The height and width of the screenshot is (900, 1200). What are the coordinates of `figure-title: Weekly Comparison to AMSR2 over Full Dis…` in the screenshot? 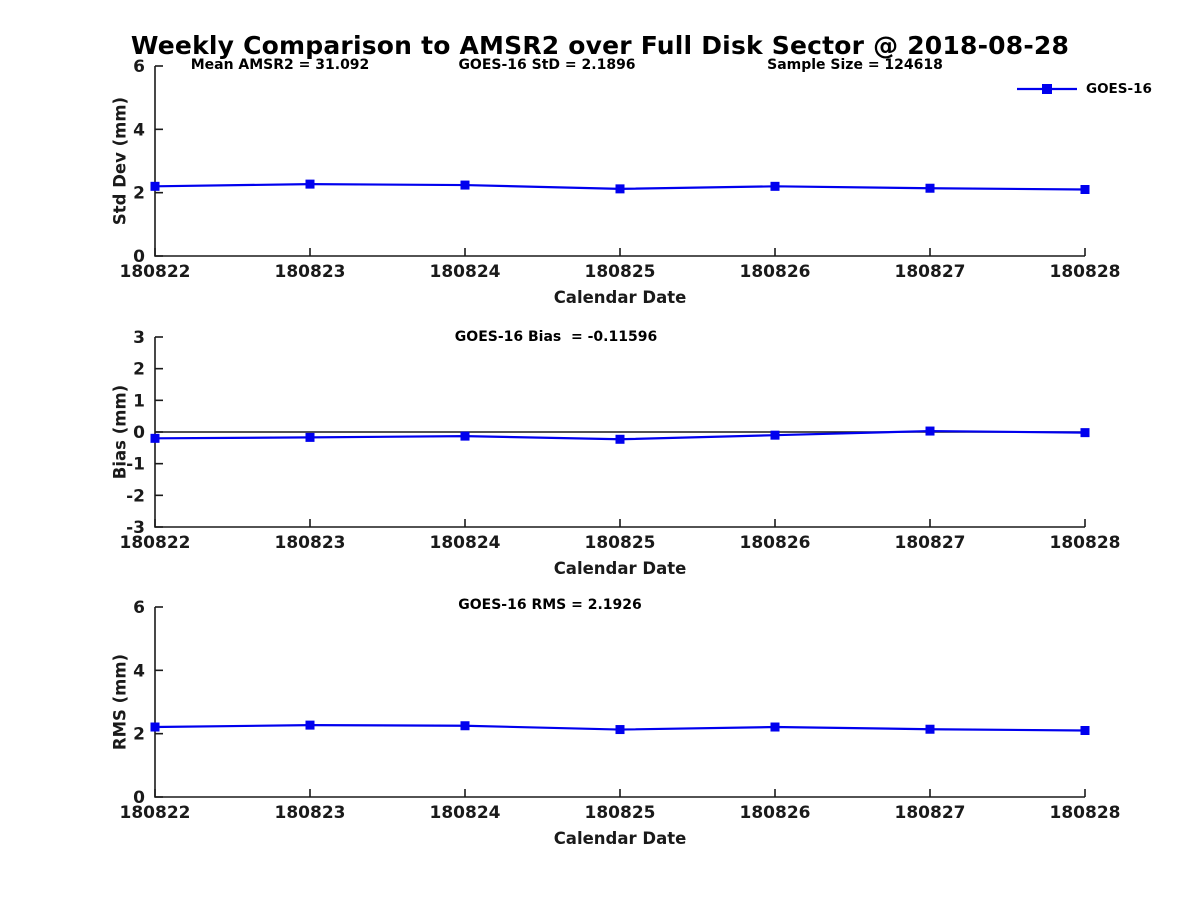 It's located at (600, 45).